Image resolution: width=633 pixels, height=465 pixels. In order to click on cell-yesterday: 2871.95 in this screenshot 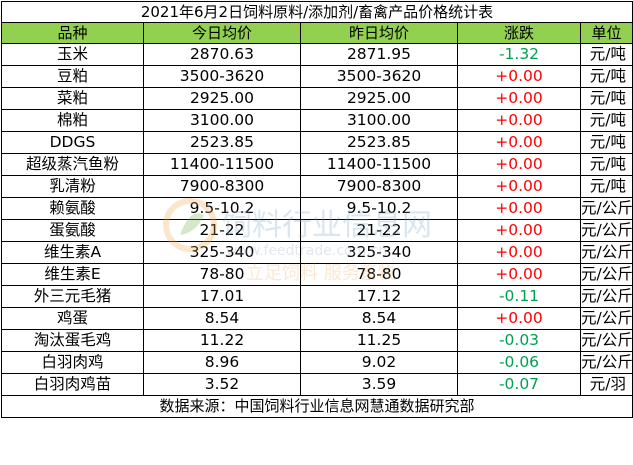, I will do `click(379, 54)`.